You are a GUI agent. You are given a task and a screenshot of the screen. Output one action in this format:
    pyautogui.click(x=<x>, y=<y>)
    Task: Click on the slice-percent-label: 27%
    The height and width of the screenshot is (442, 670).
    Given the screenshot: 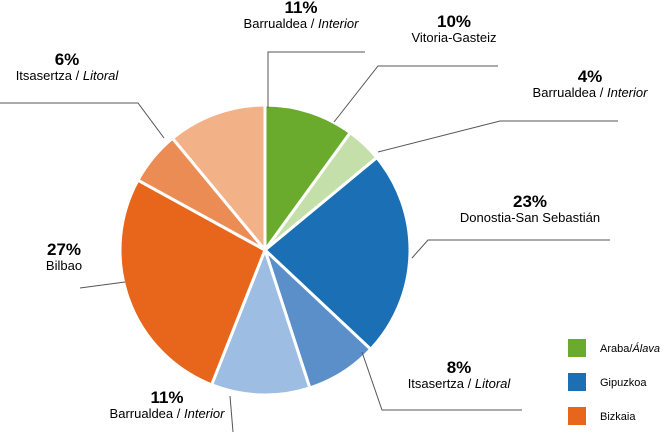 What is the action you would take?
    pyautogui.click(x=64, y=249)
    